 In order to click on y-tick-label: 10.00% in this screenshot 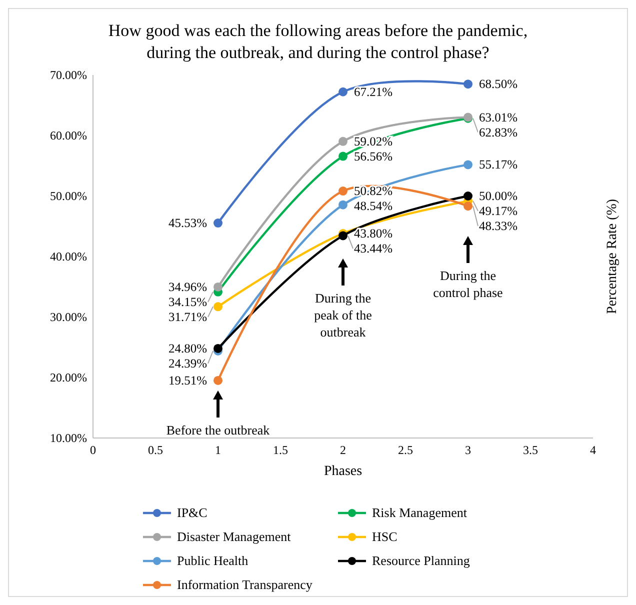, I will do `click(68, 438)`.